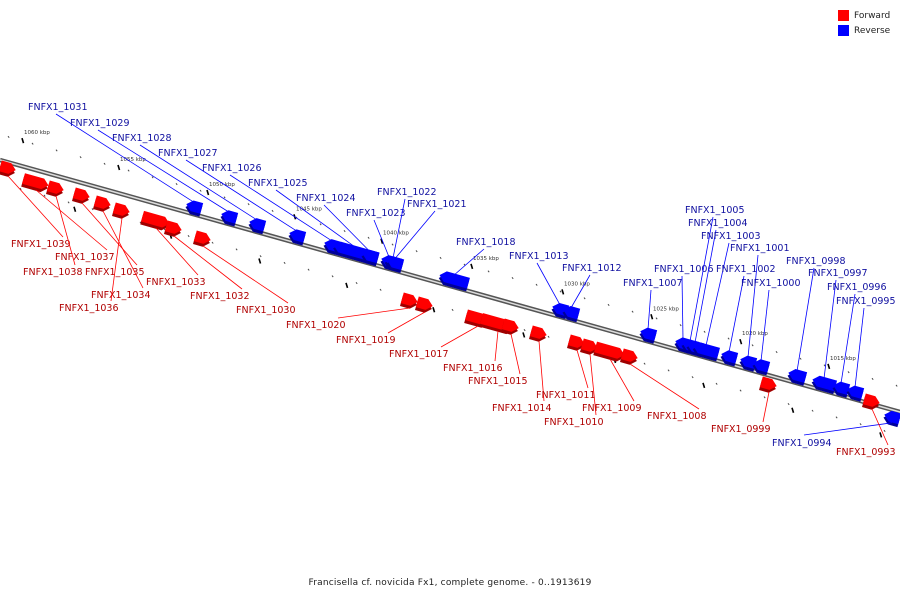 The height and width of the screenshot is (600, 900). I want to click on scale-label: 1050 kbp, so click(222, 185).